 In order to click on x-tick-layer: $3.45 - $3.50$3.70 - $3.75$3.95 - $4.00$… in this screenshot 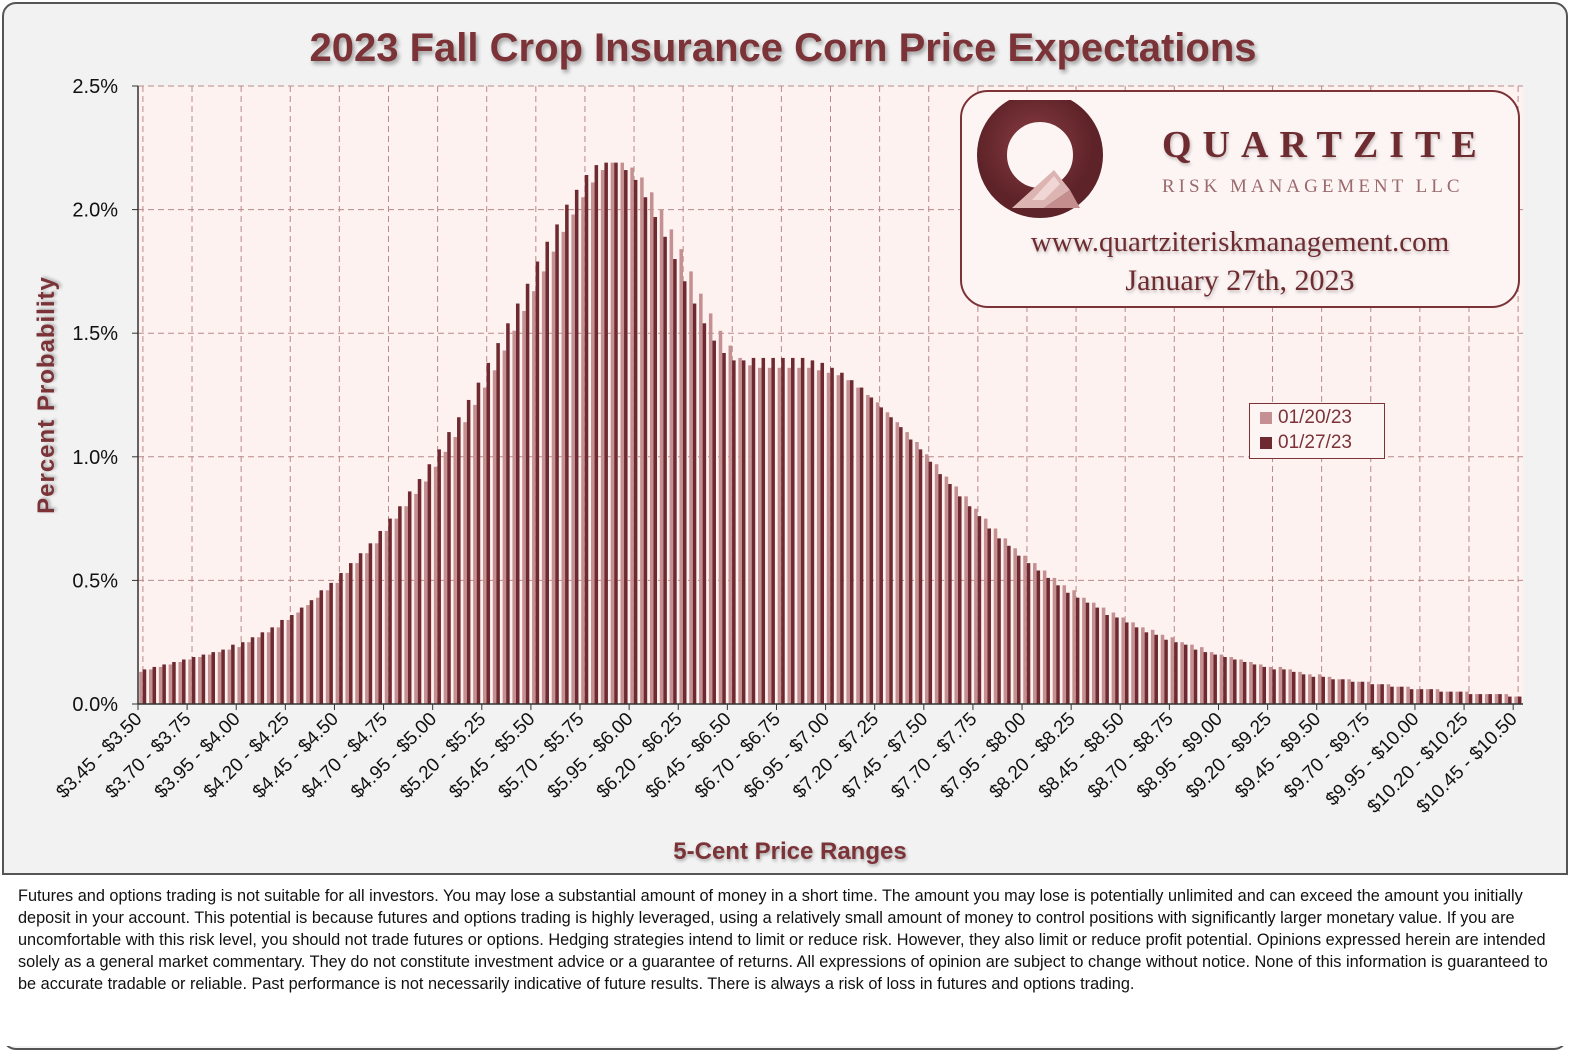, I will do `click(787, 761)`.